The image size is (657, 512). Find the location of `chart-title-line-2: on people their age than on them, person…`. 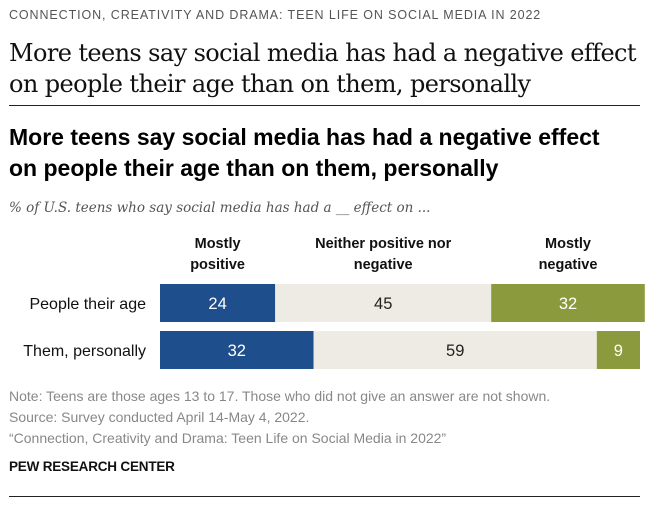

chart-title-line-2: on people their age than on them, person… is located at coordinates (254, 168).